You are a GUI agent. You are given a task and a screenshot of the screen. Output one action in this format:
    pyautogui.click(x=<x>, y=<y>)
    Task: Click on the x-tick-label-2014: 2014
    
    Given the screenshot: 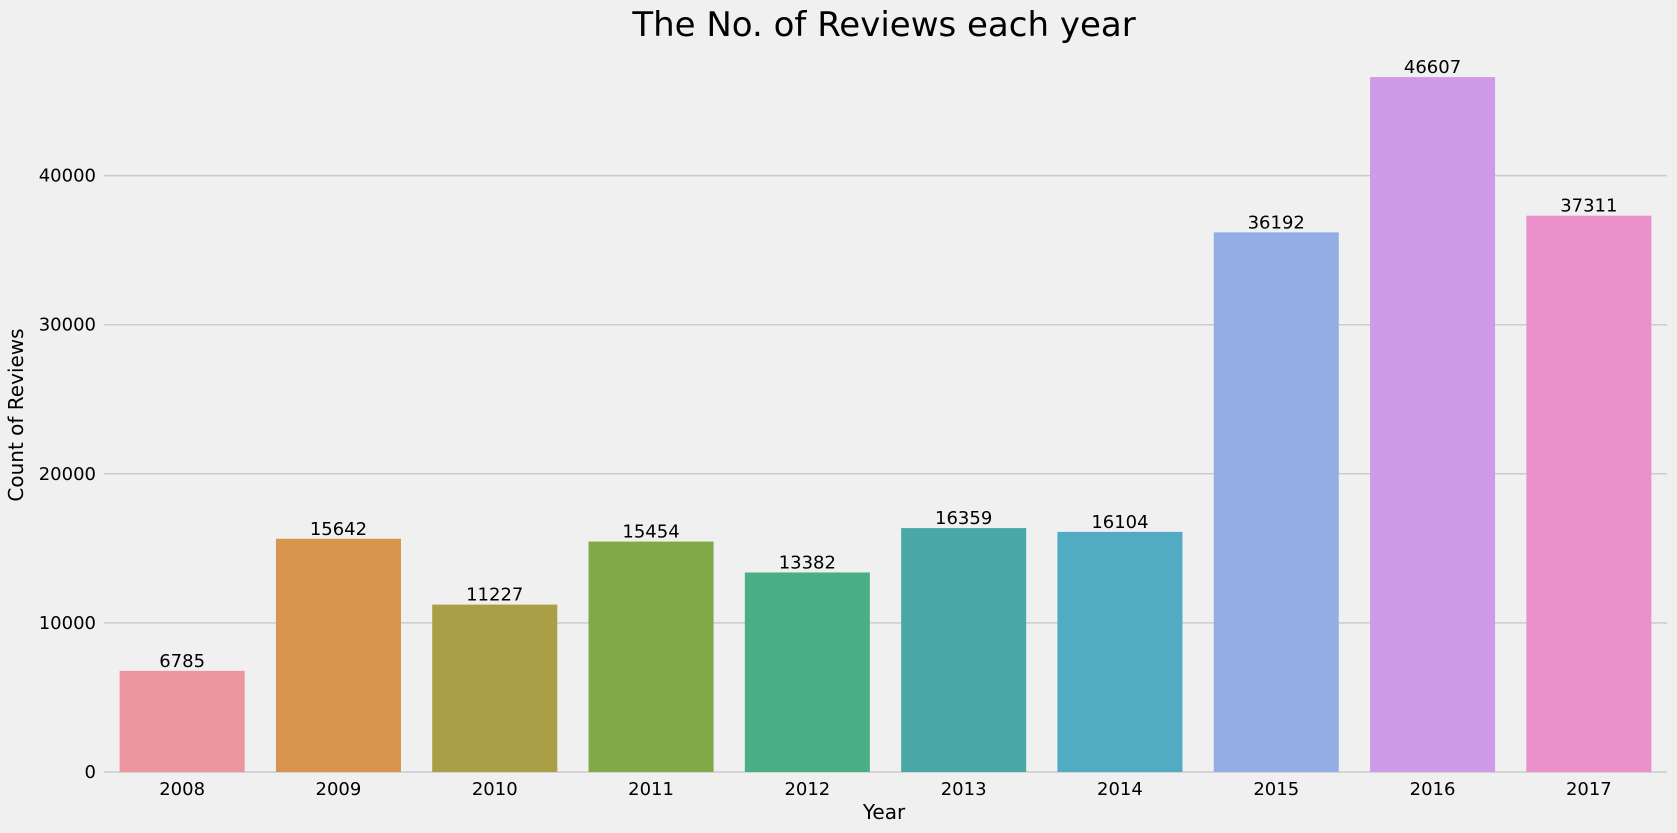 What is the action you would take?
    pyautogui.click(x=1120, y=789)
    